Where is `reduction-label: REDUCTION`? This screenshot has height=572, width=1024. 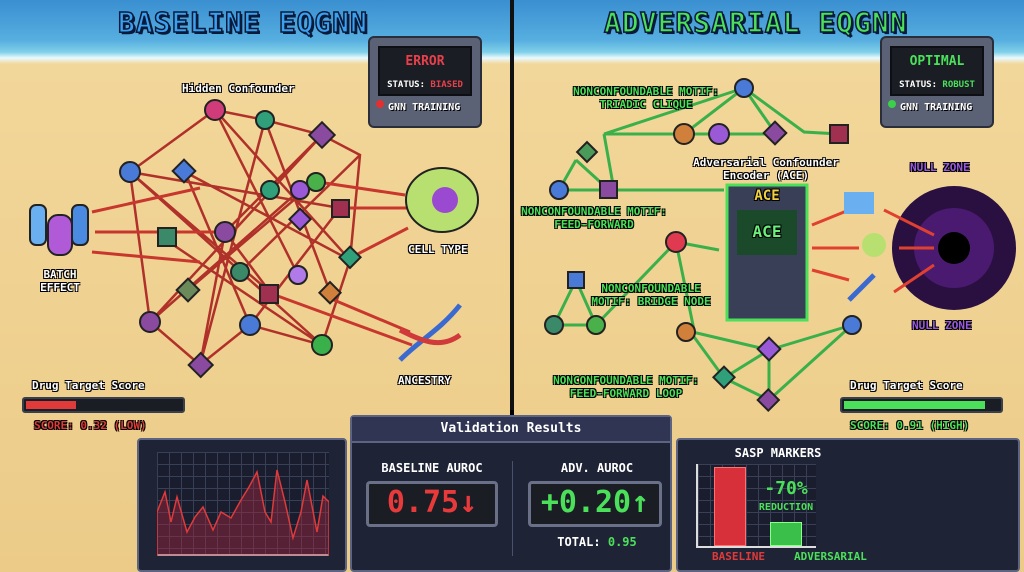
reduction-label: REDUCTION is located at coordinates (786, 507).